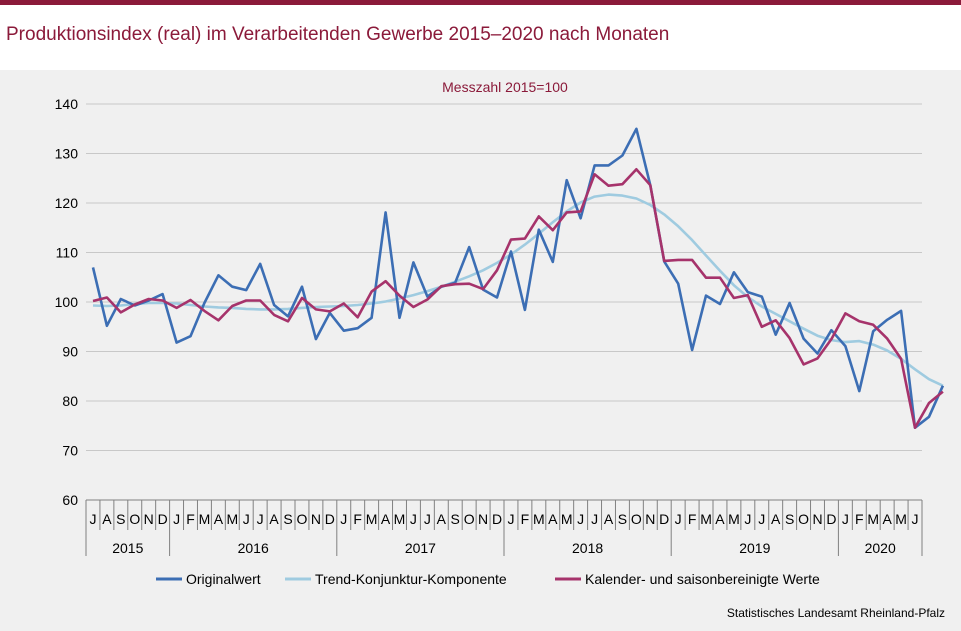  What do you see at coordinates (70, 451) in the screenshot?
I see `y-tick-label: 70` at bounding box center [70, 451].